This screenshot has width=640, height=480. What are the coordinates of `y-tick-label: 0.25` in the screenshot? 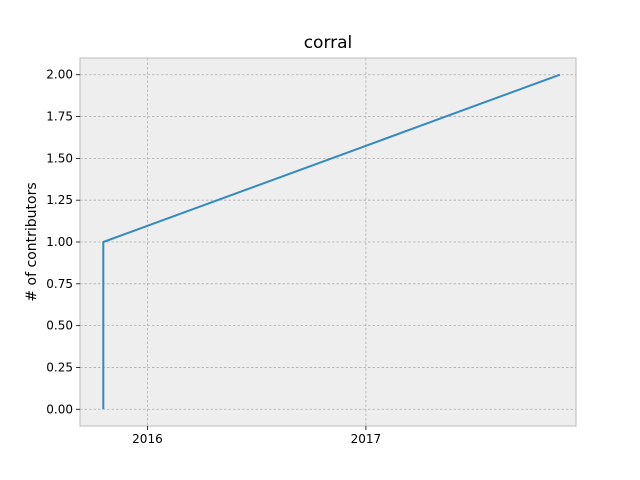 It's located at (59, 367).